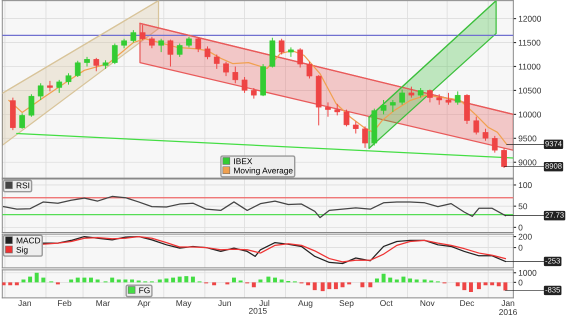  I want to click on y-tick-label: 11000, so click(529, 67).